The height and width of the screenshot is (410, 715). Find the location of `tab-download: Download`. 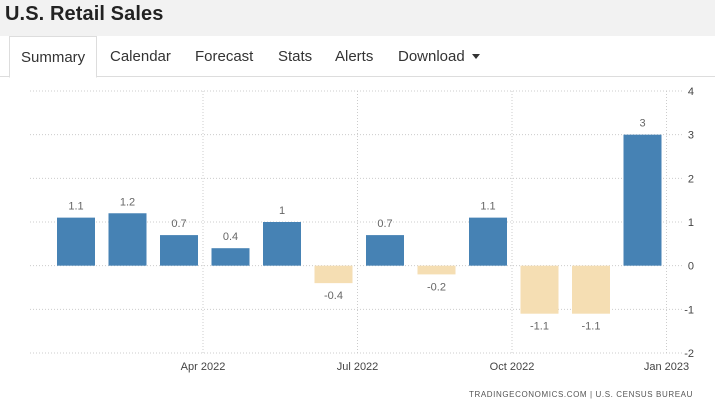

tab-download: Download is located at coordinates (439, 56).